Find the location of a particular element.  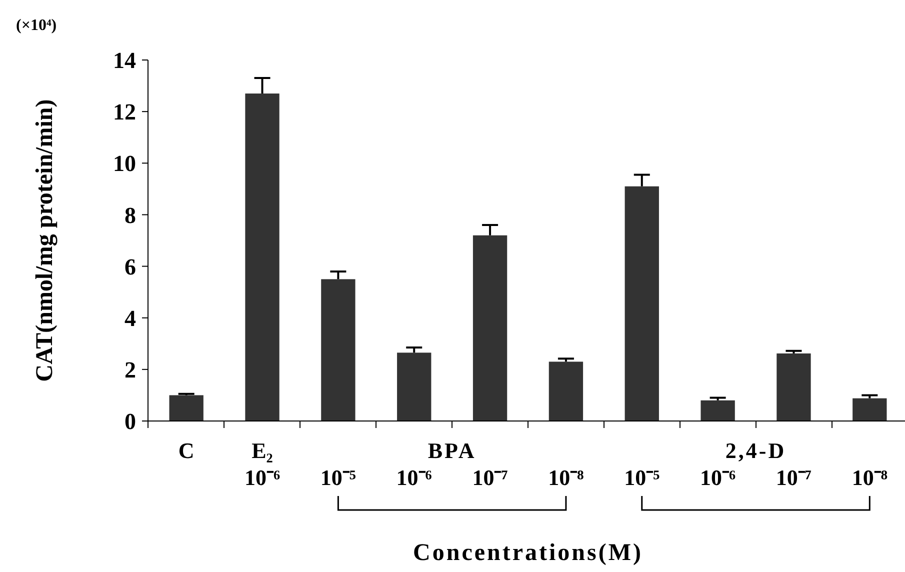

y-tick-label: 6 is located at coordinates (130, 267).